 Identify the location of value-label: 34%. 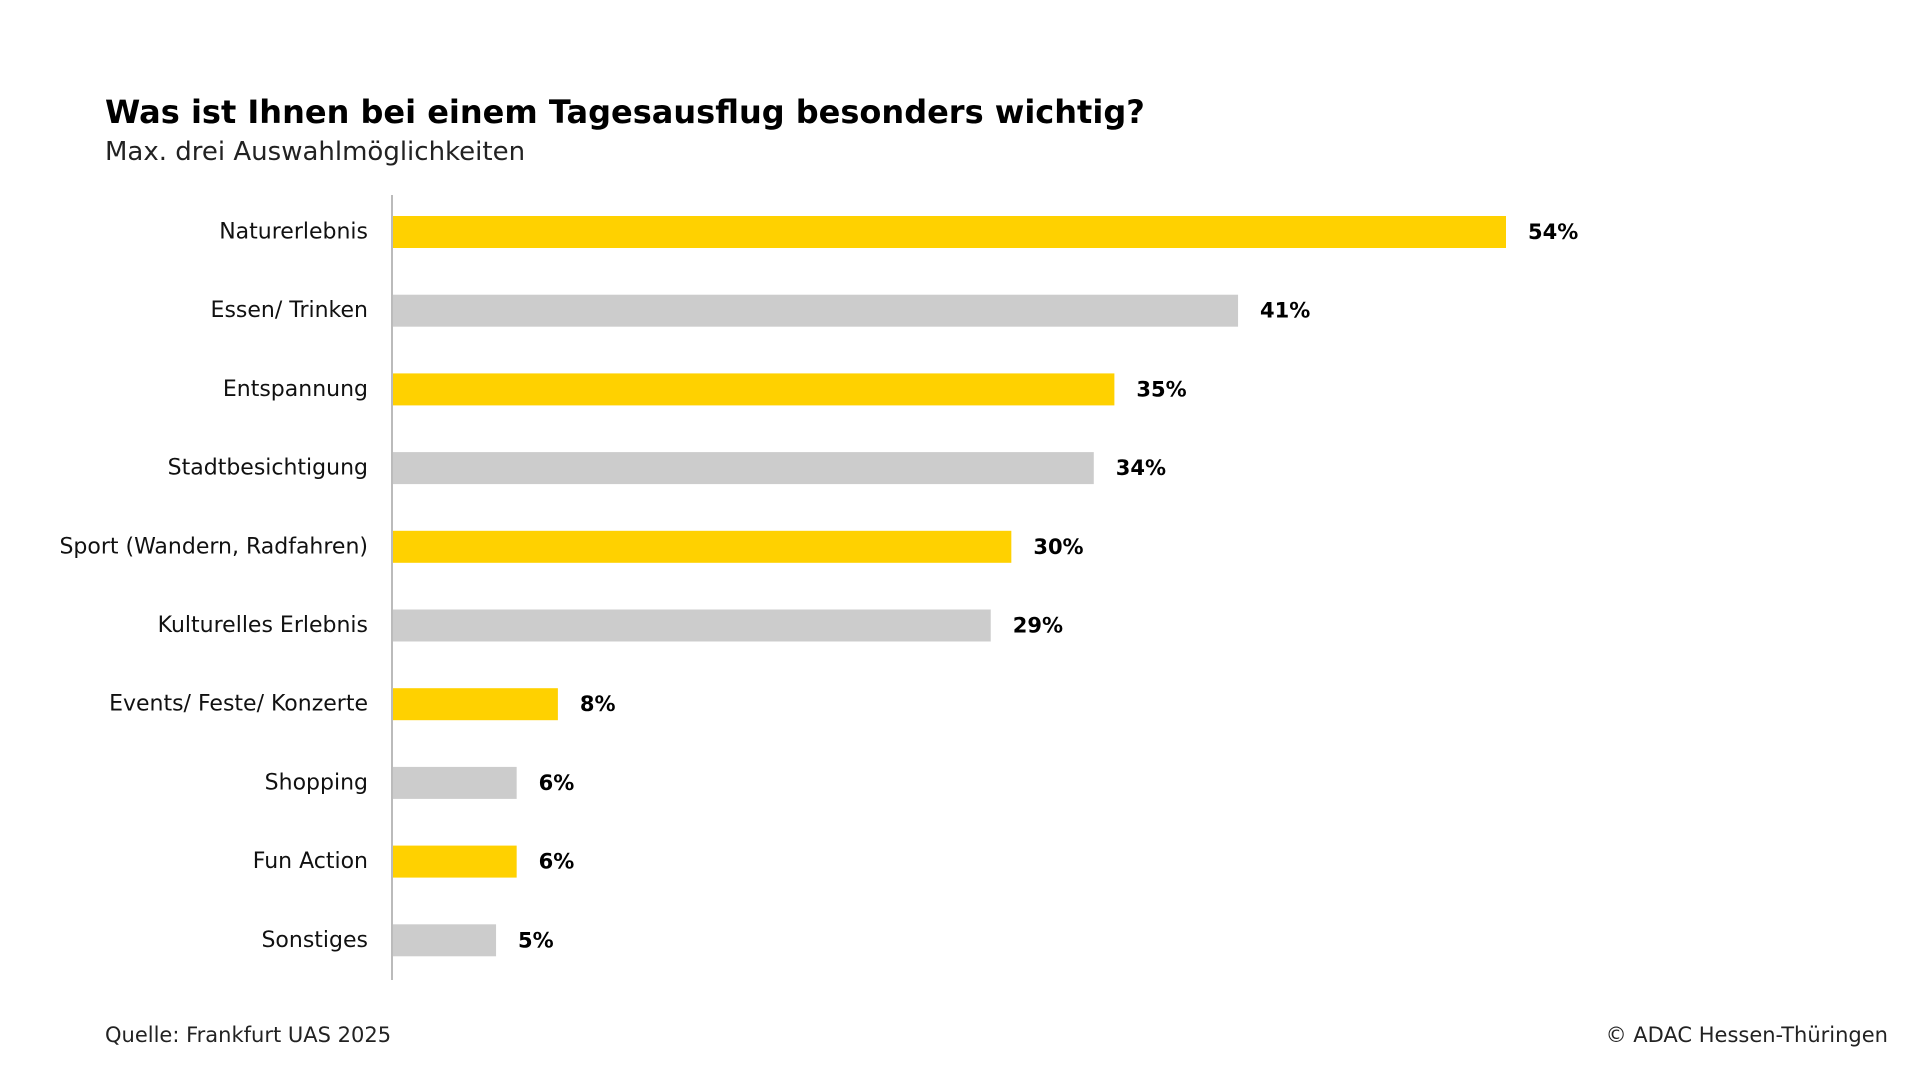
(1141, 468).